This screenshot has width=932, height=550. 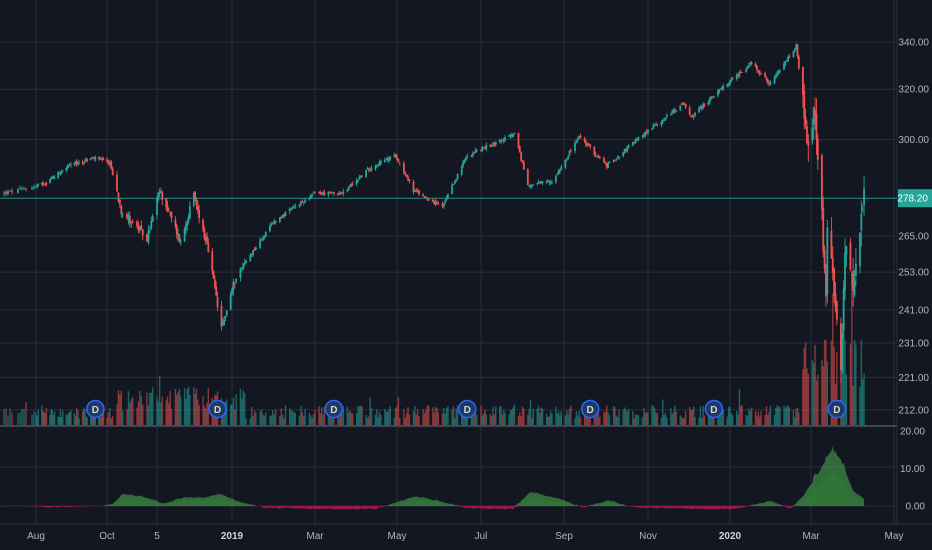 I want to click on indicator-axis: 20.00 10.00 0.00, so click(x=912, y=470).